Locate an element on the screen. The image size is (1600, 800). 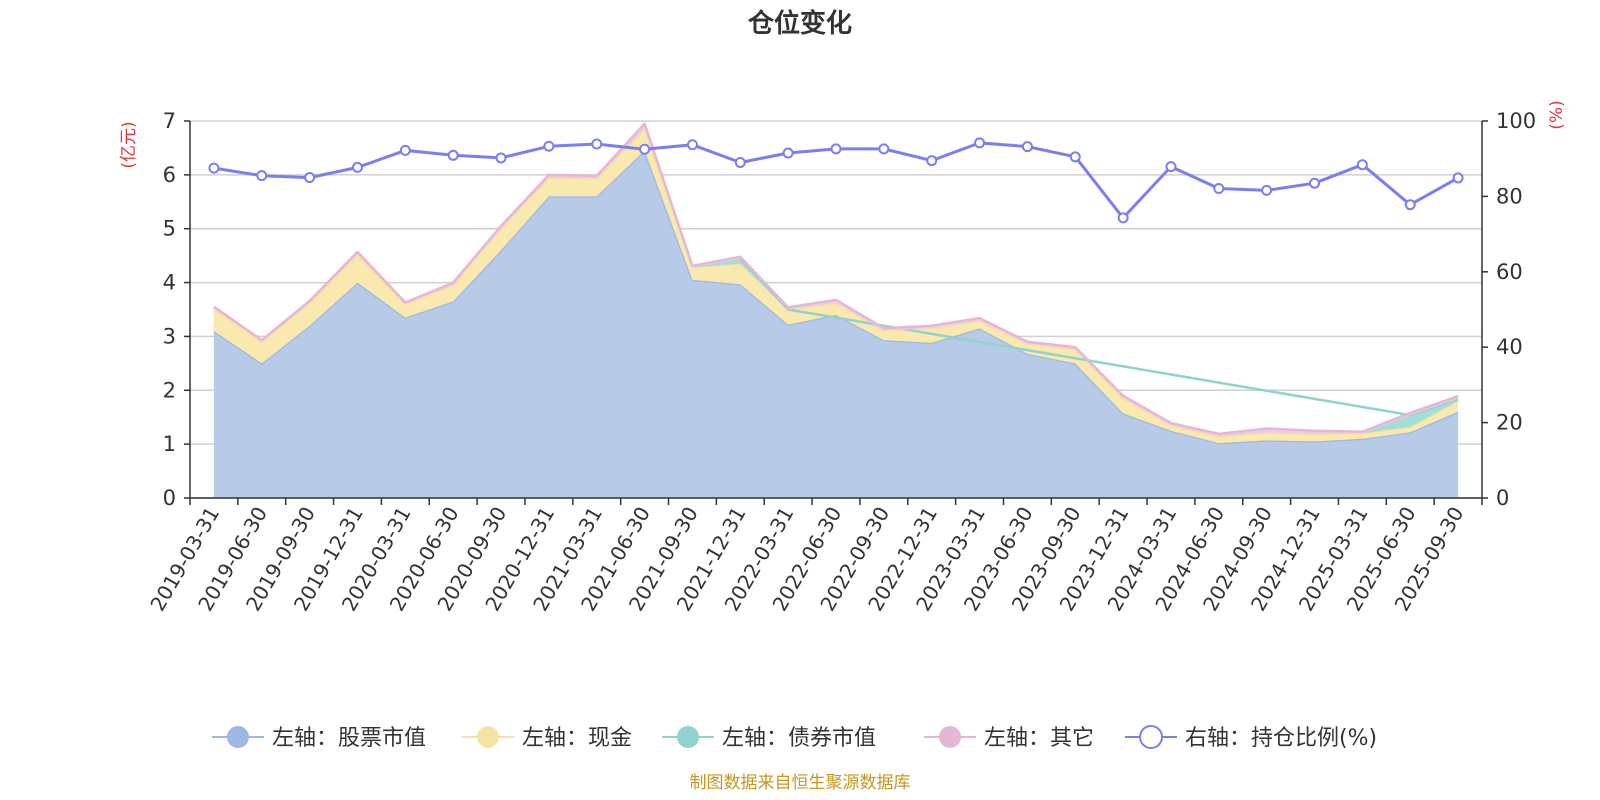
legend-label: 左轴：其它 is located at coordinates (1039, 738).